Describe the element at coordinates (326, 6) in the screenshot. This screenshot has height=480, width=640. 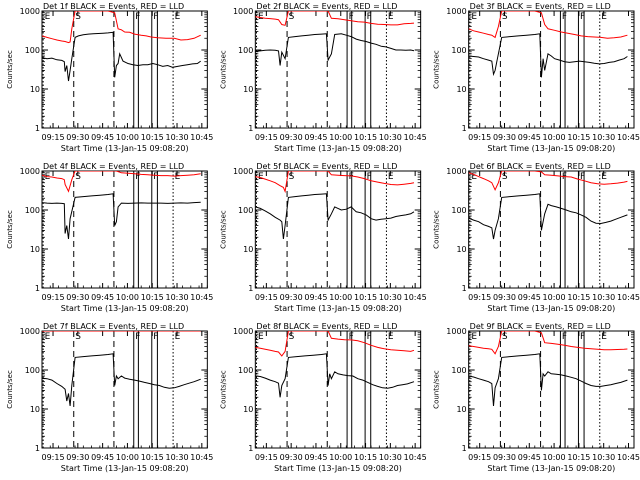
I see `panel-title: Det 2f BLACK = Events, RED = LLD` at that location.